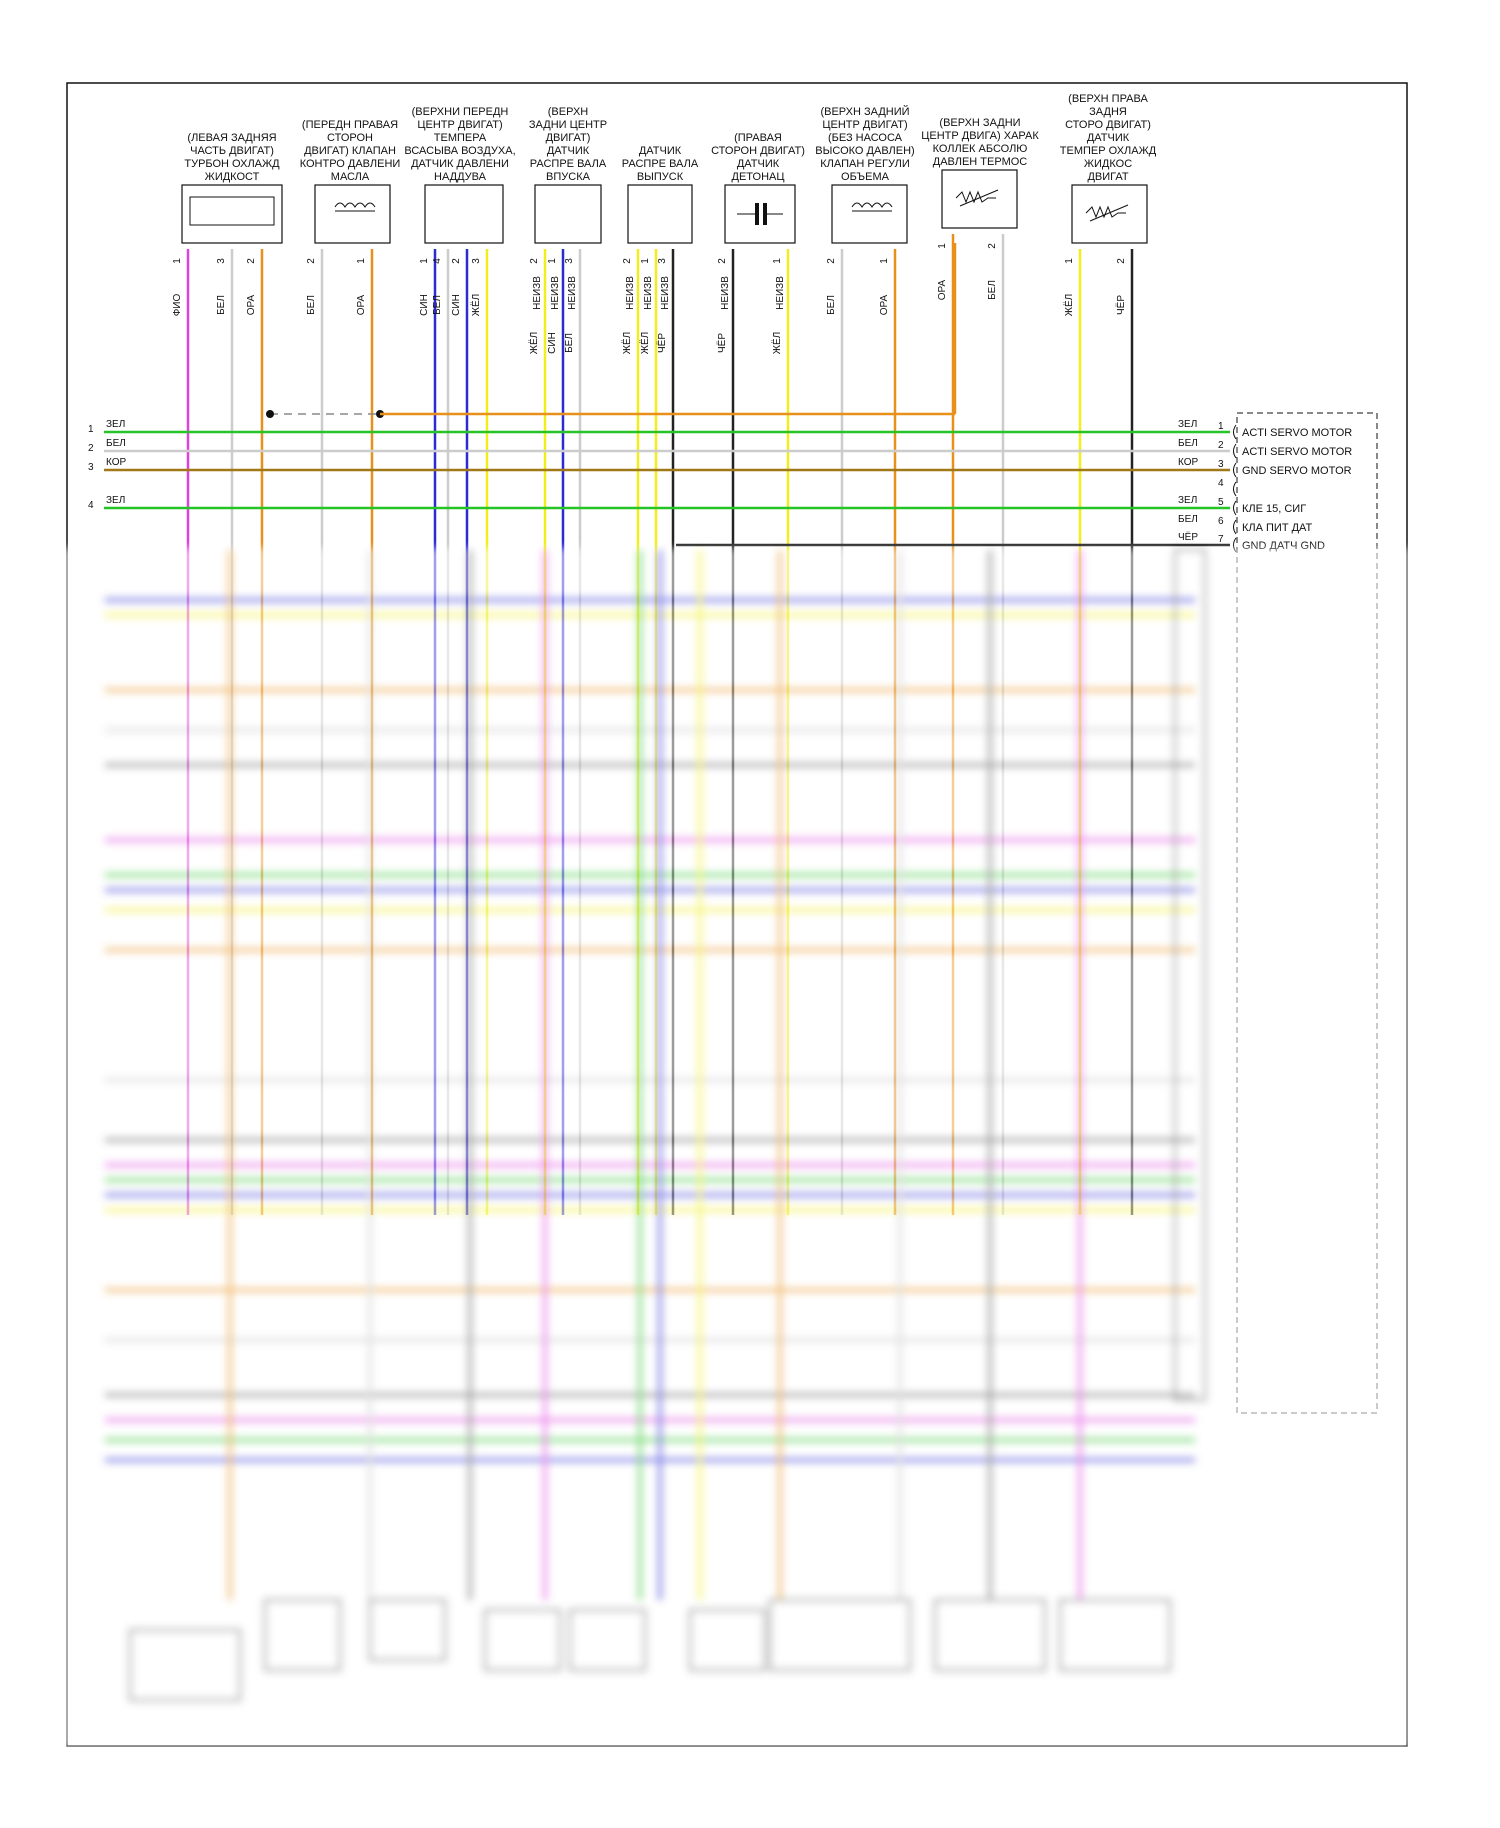 This screenshot has height=1828, width=1500. Describe the element at coordinates (865, 177) in the screenshot. I see `component-label-line: ОБЪЕМА` at that location.